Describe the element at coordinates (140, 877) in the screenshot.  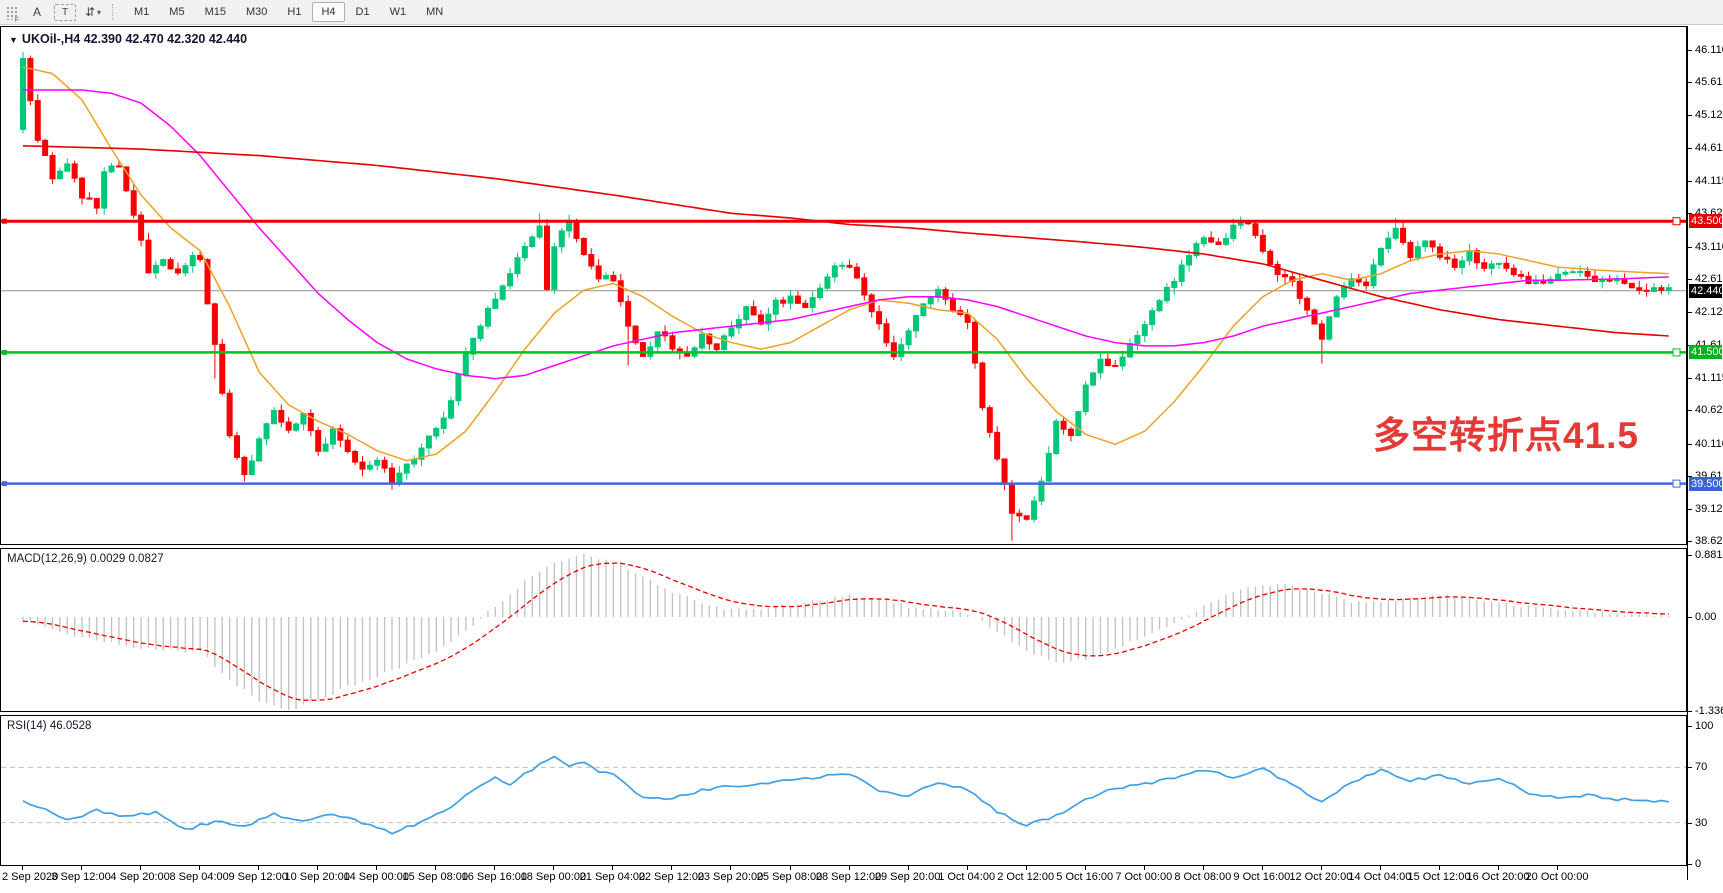
I see `time-axis-label: 4 Sep 20:00` at that location.